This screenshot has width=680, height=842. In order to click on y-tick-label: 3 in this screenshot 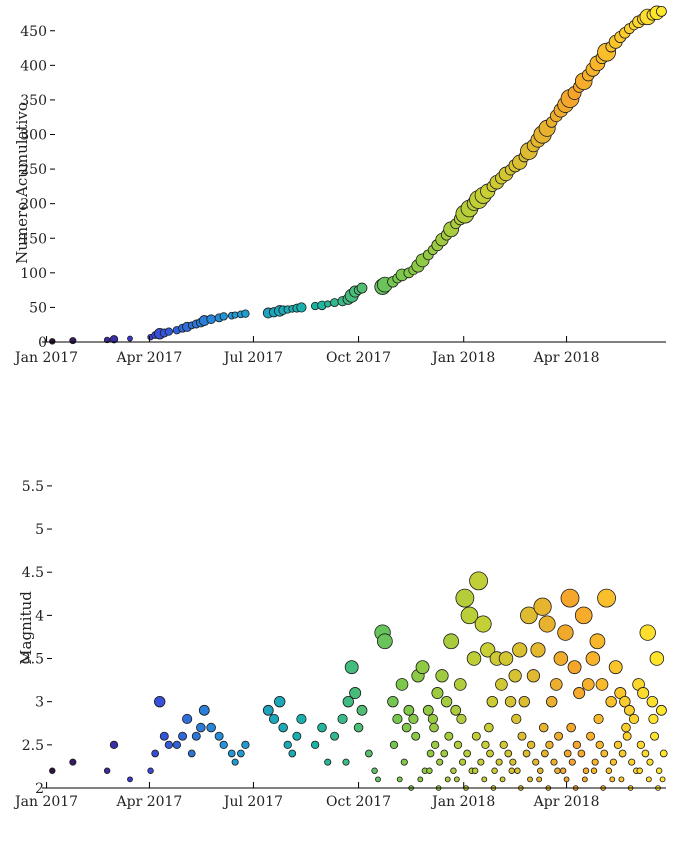, I will do `click(39, 703)`.